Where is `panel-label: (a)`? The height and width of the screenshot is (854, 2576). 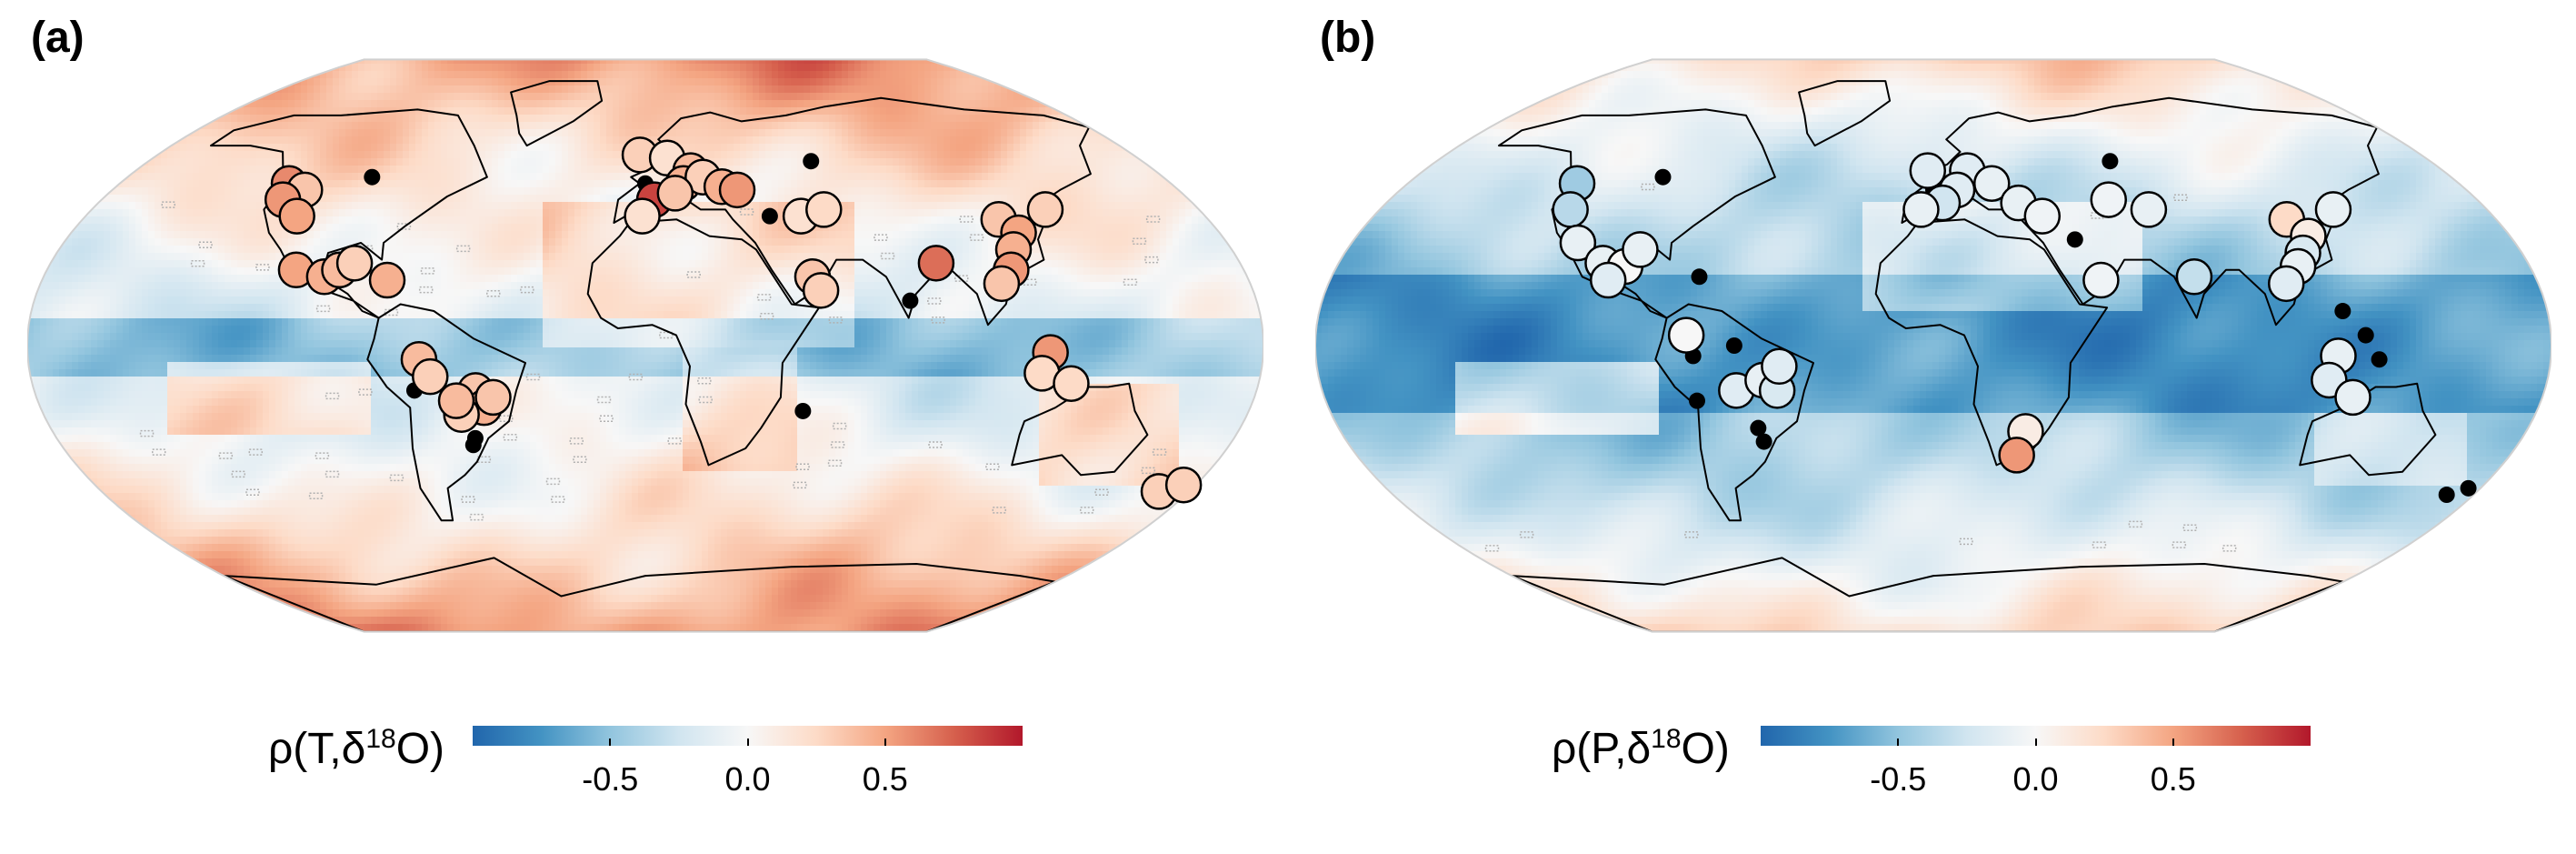
panel-label: (a) is located at coordinates (58, 38).